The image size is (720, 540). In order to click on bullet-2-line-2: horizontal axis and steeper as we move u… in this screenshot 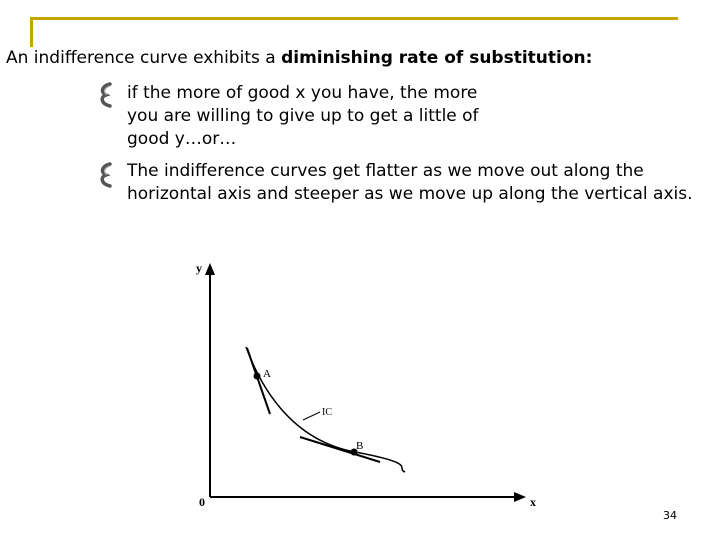, I will do `click(410, 194)`.